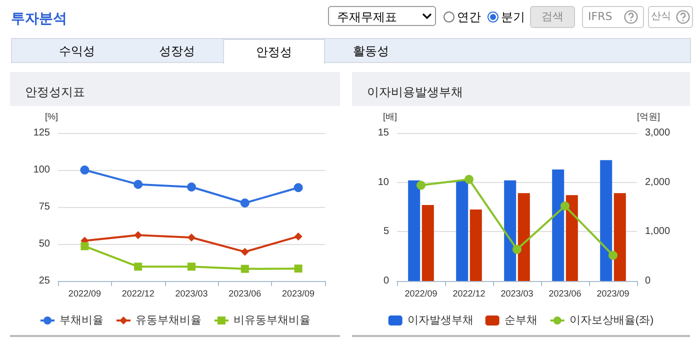  Describe the element at coordinates (272, 320) in the screenshot. I see `legend-label: 비유동부채비율` at that location.